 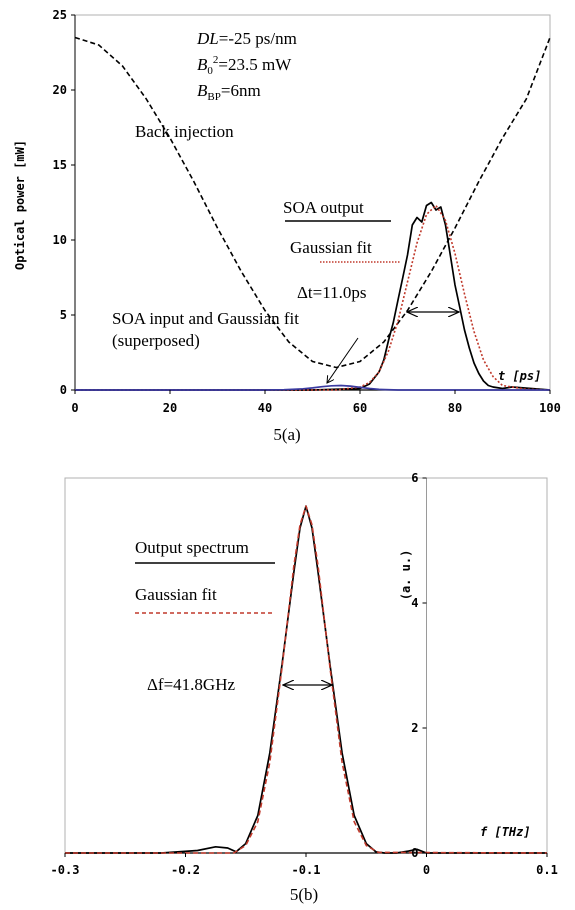 I want to click on y-tick-label: 15, so click(x=60, y=165).